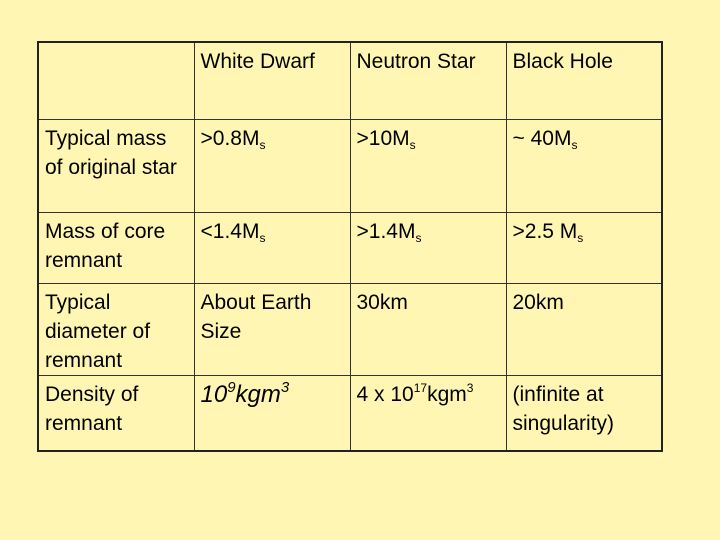  I want to click on cell-text: 9, so click(231, 387).